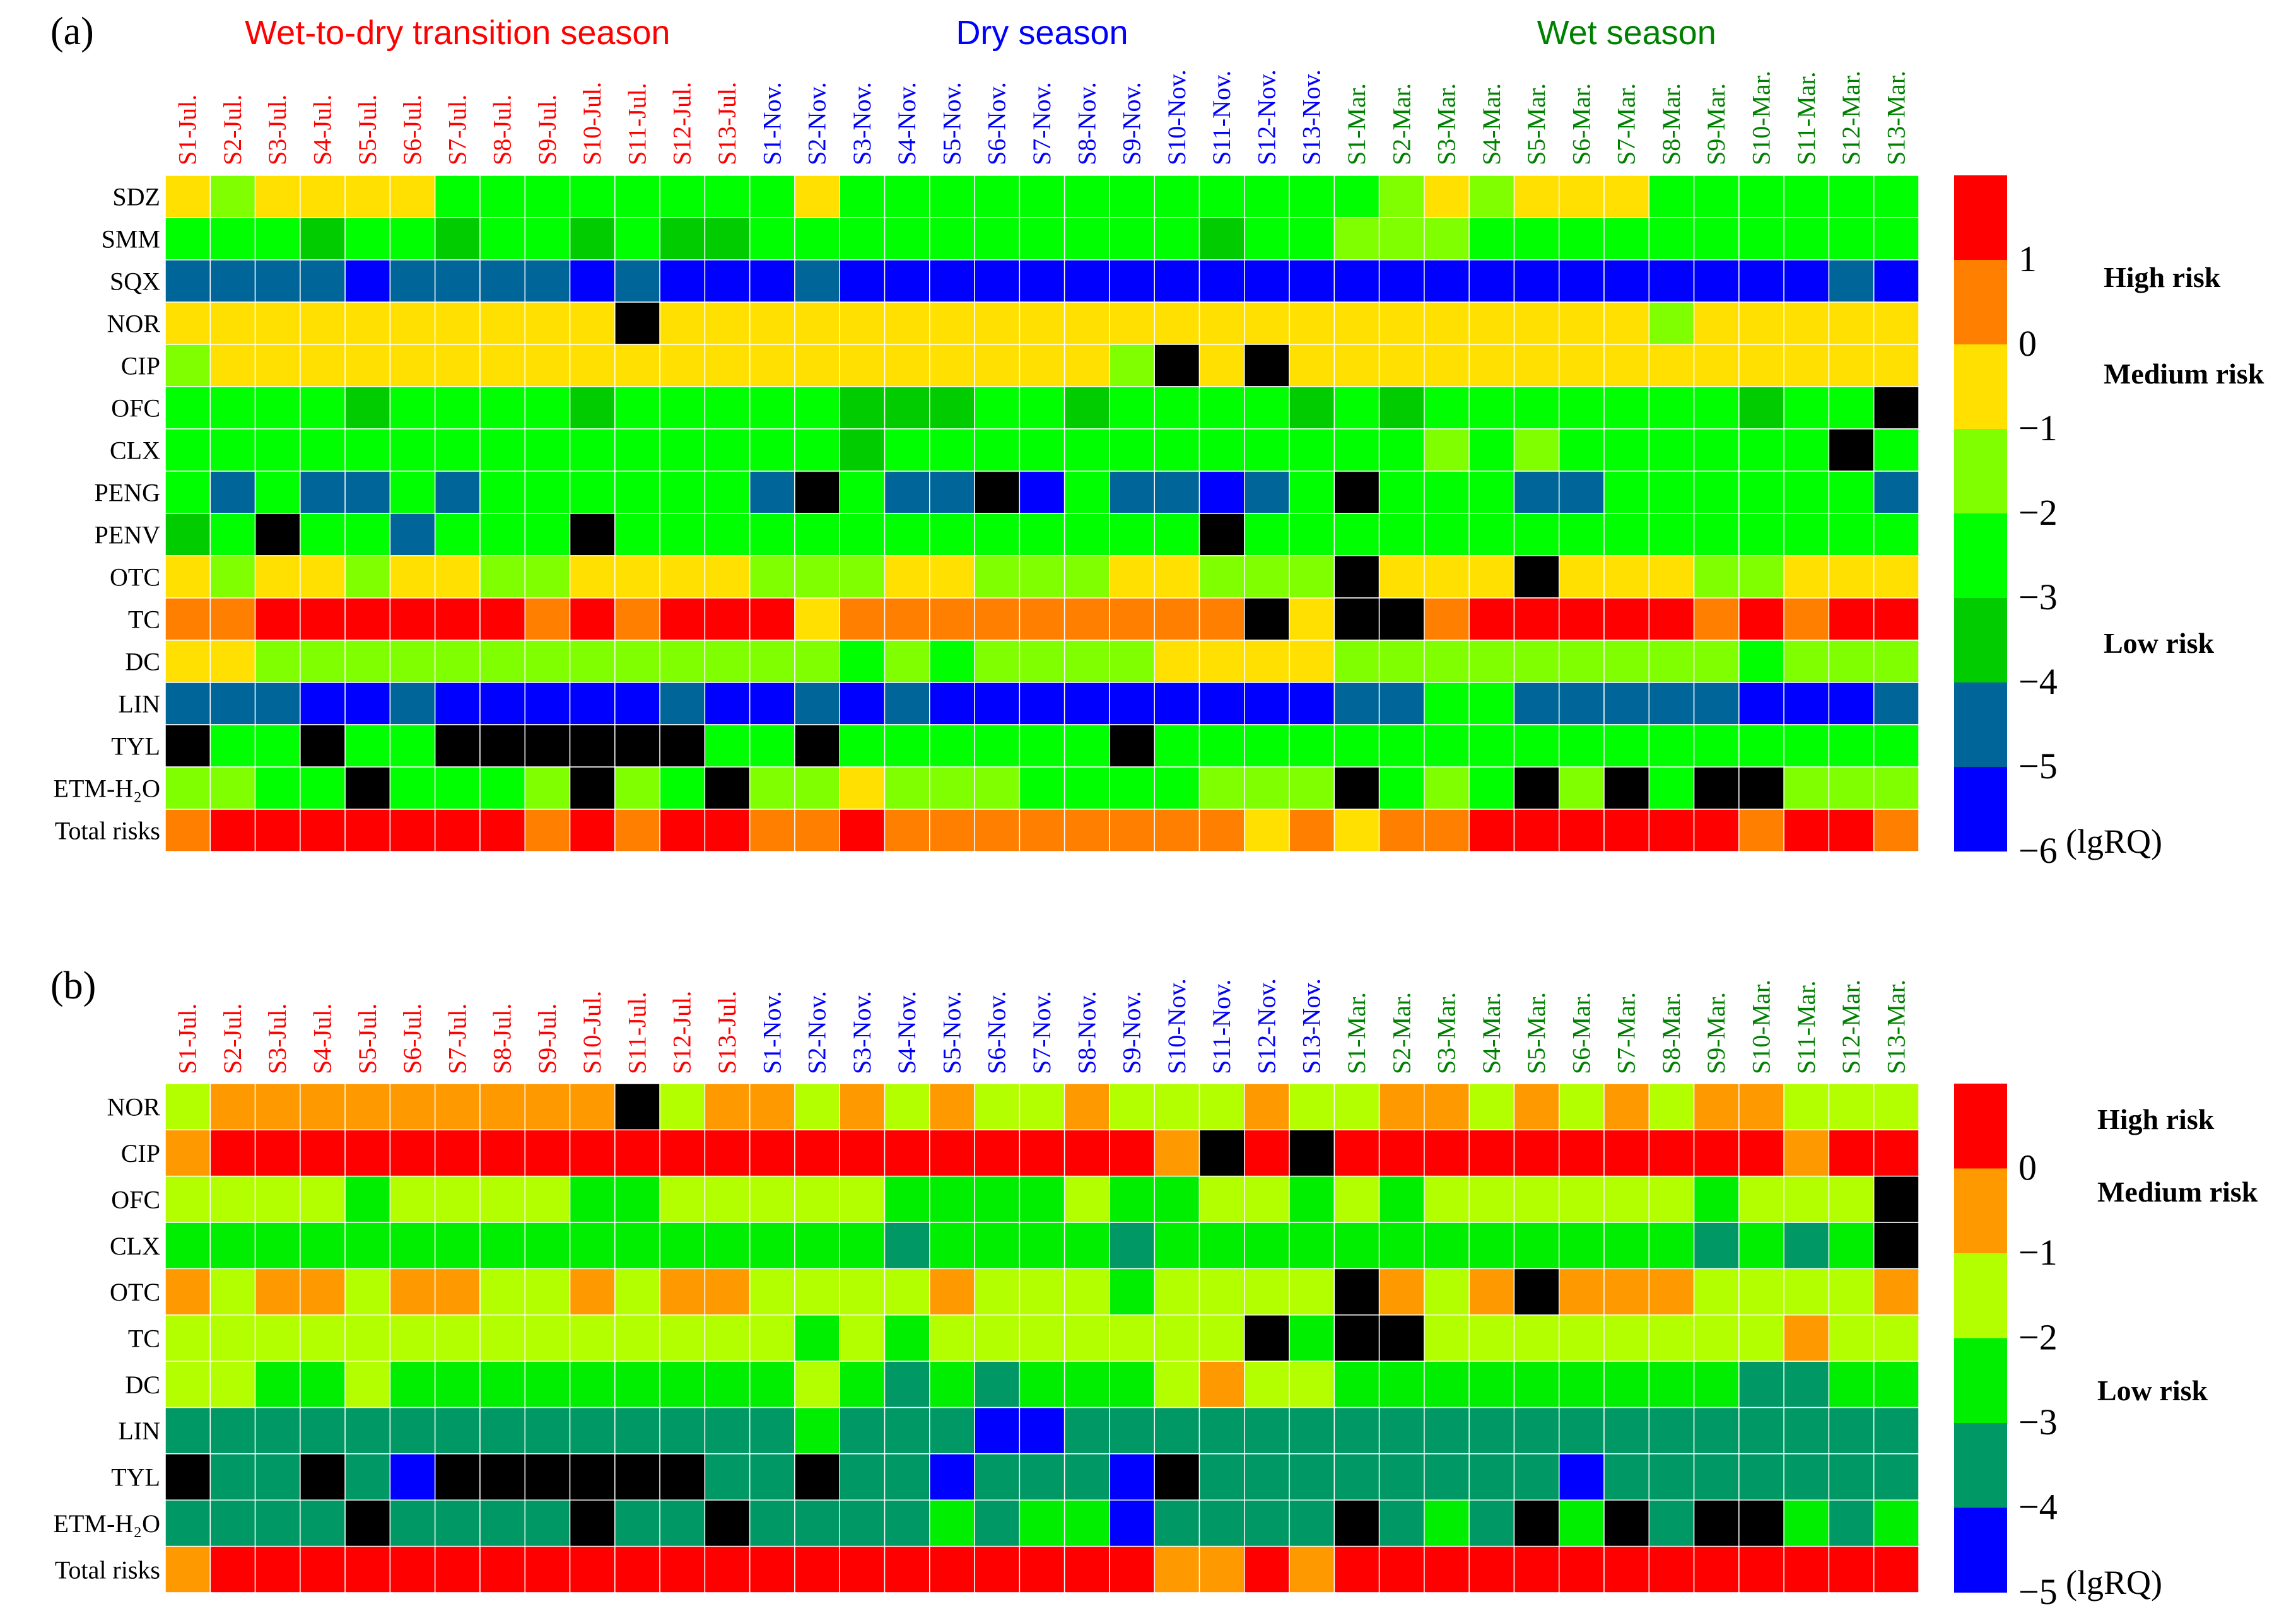  What do you see at coordinates (1536, 124) in the screenshot?
I see `column-label: S5-Mar.` at bounding box center [1536, 124].